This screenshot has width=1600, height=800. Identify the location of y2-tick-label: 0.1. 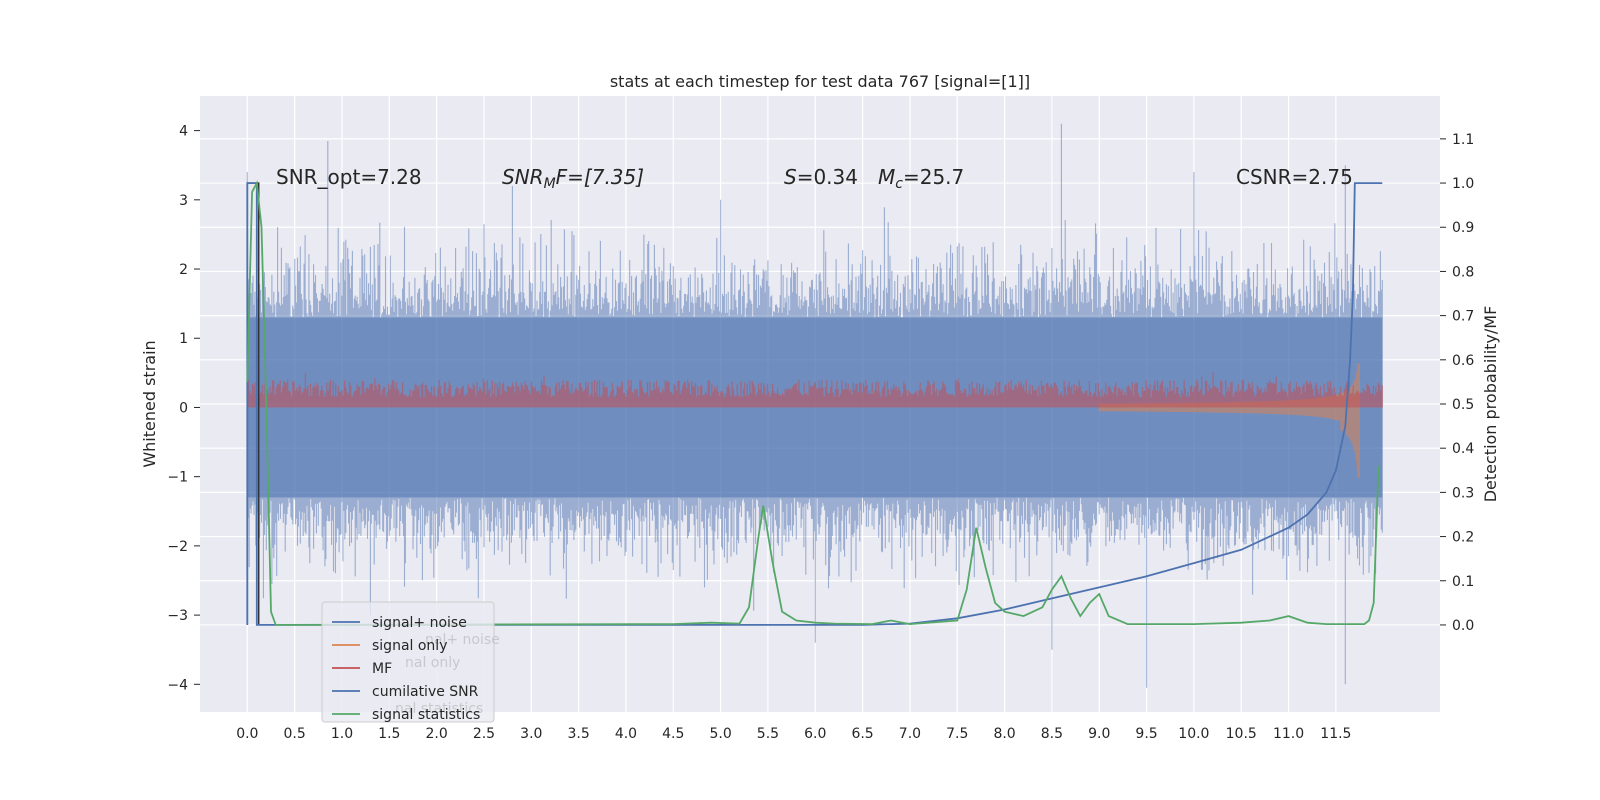
(1463, 582).